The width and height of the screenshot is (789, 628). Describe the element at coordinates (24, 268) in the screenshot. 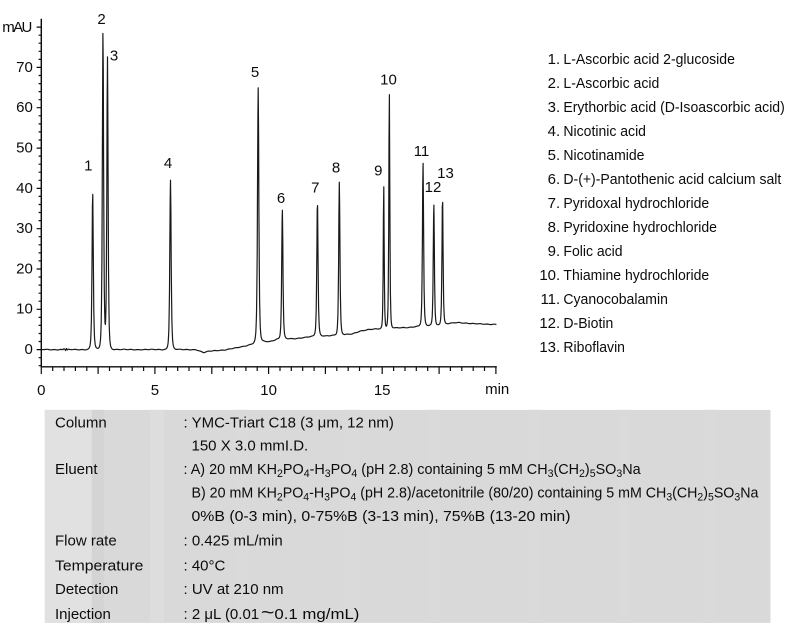

I see `svg-text: 20` at that location.